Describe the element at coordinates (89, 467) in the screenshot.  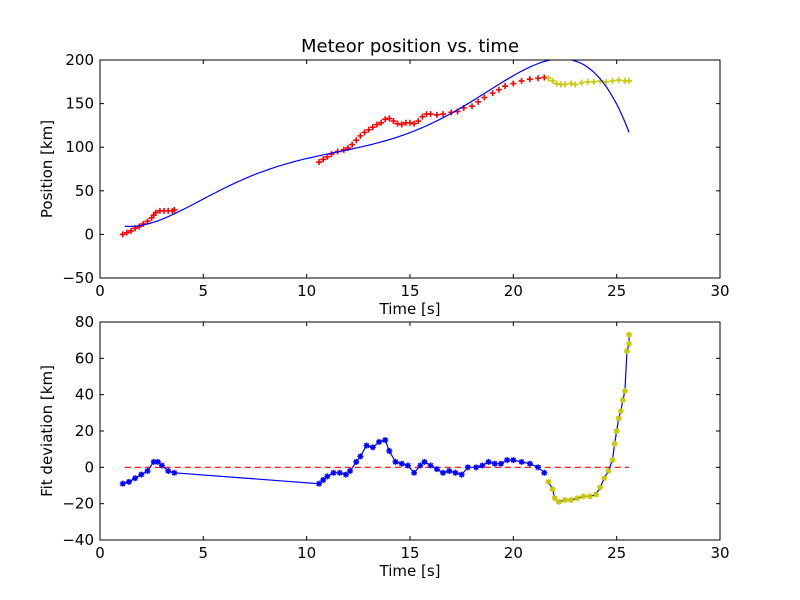
I see `deviation-y-tick-label: 0` at that location.